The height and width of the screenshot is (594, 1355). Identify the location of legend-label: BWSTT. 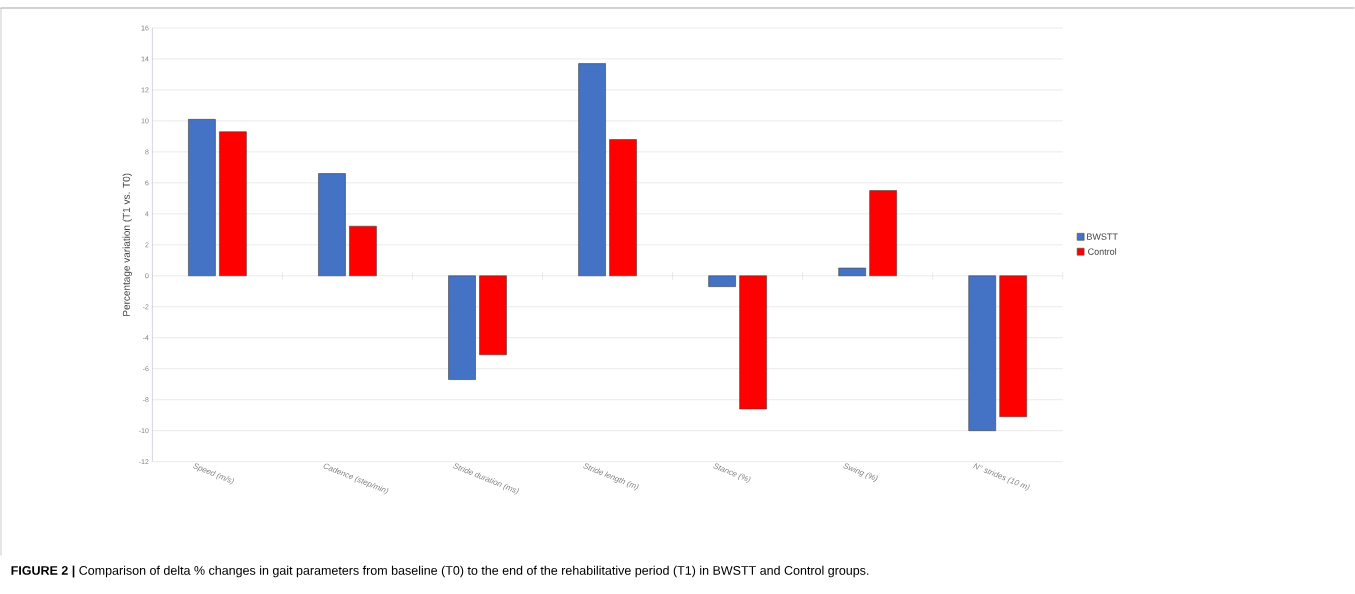
(1102, 237).